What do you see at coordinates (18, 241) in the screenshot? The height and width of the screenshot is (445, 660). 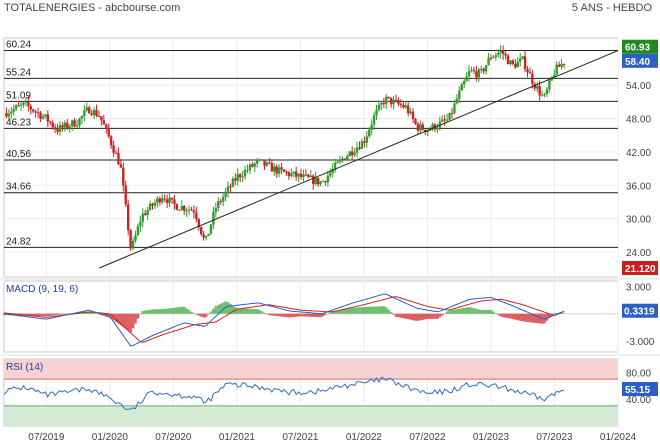 I see `level-label: 24.82` at bounding box center [18, 241].